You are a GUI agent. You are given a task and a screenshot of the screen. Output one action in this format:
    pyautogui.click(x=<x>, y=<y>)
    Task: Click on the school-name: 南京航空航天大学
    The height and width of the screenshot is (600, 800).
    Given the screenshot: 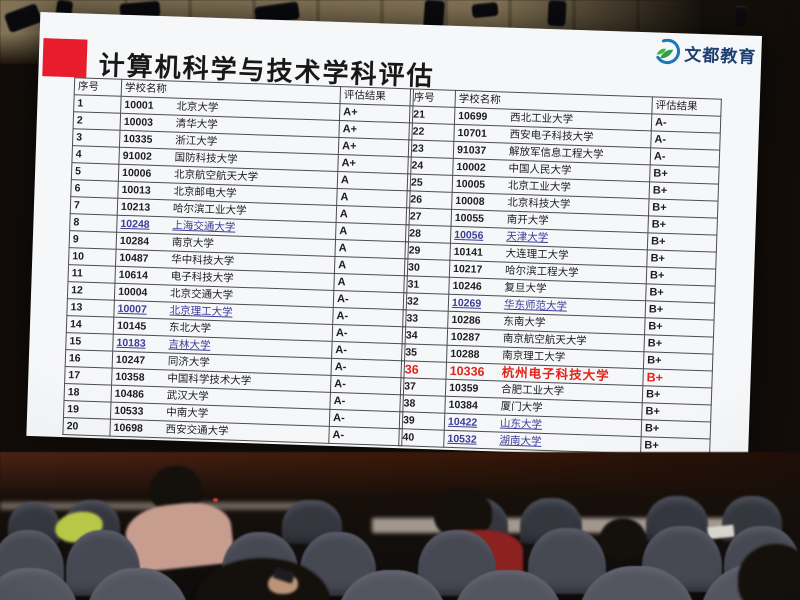 What is the action you would take?
    pyautogui.click(x=544, y=340)
    